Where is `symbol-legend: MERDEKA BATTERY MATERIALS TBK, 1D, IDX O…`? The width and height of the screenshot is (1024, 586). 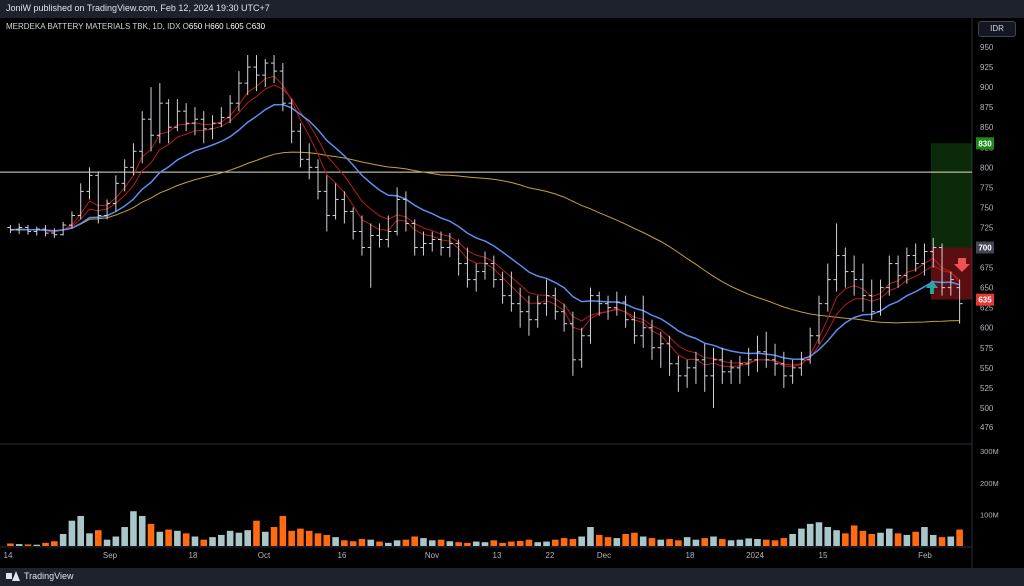
symbol-legend: MERDEKA BATTERY MATERIALS TBK, 1D, IDX O… is located at coordinates (135, 26).